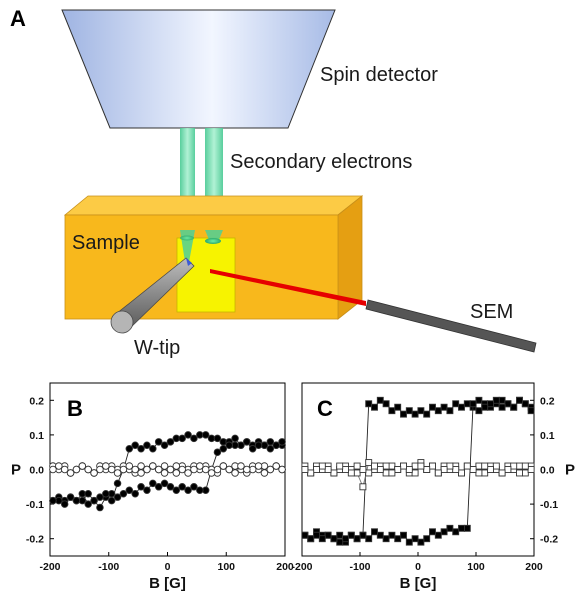 This screenshot has width=584, height=593. Describe the element at coordinates (36, 436) in the screenshot. I see `panel-b-ytick-label-3: 0.1` at that location.